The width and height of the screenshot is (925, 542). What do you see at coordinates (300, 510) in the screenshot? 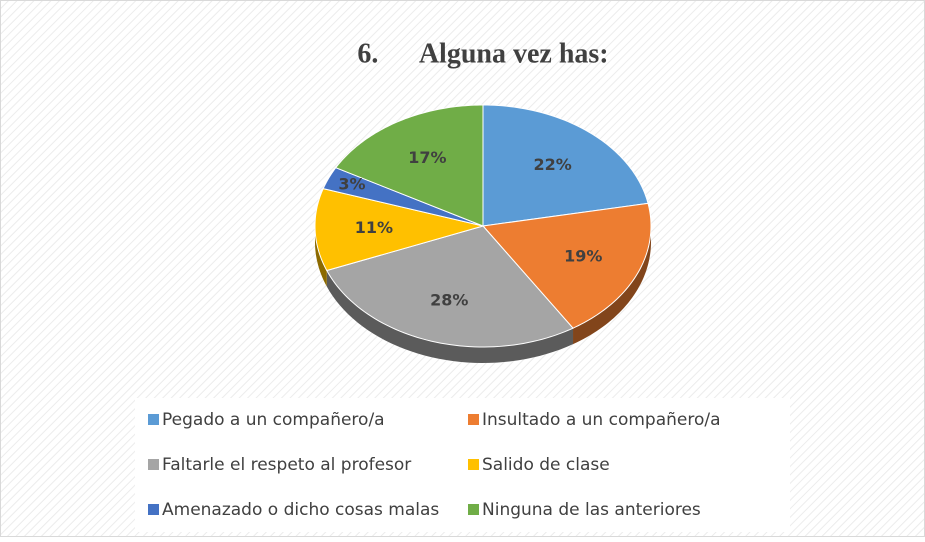
I see `legend-label: Amenazado o dicho cosas malas` at bounding box center [300, 510].